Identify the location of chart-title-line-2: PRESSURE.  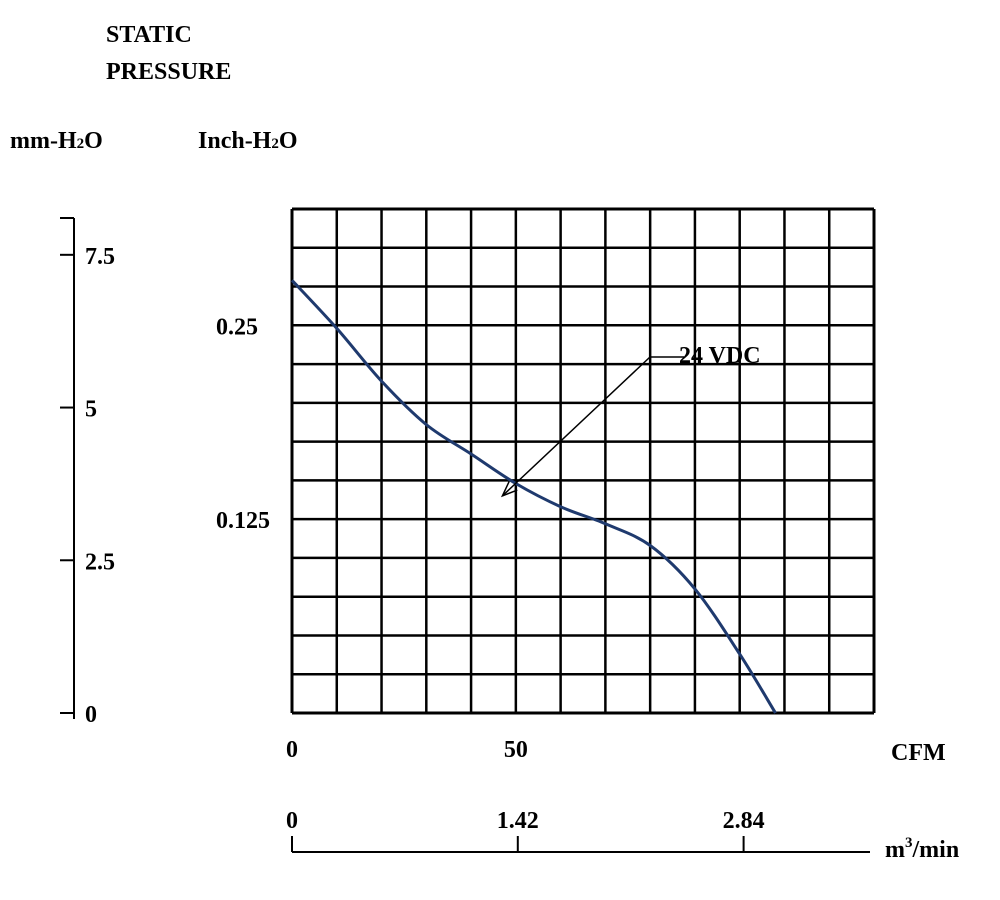
(168, 72).